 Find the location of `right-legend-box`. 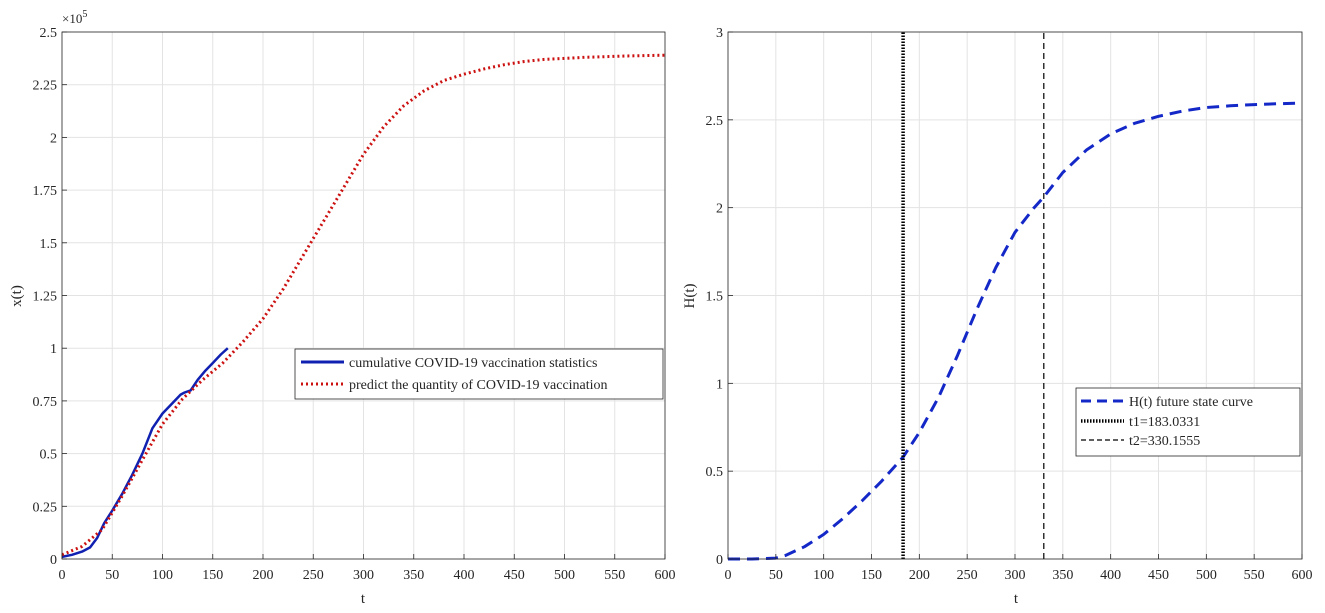

right-legend-box is located at coordinates (1188, 422).